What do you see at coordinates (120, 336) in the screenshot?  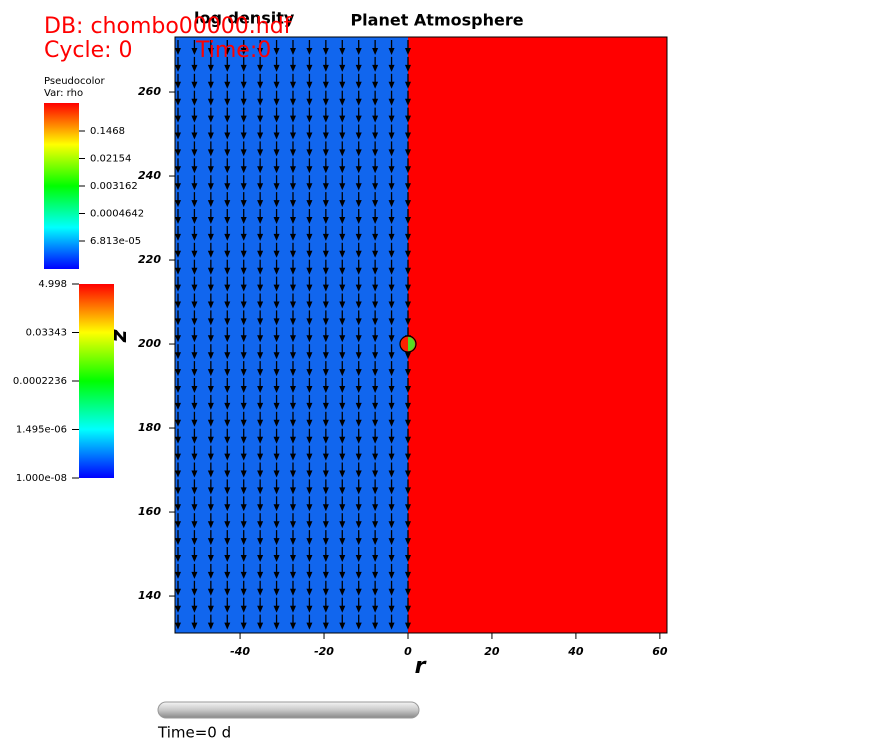 I see `y-axis-title: z` at bounding box center [120, 336].